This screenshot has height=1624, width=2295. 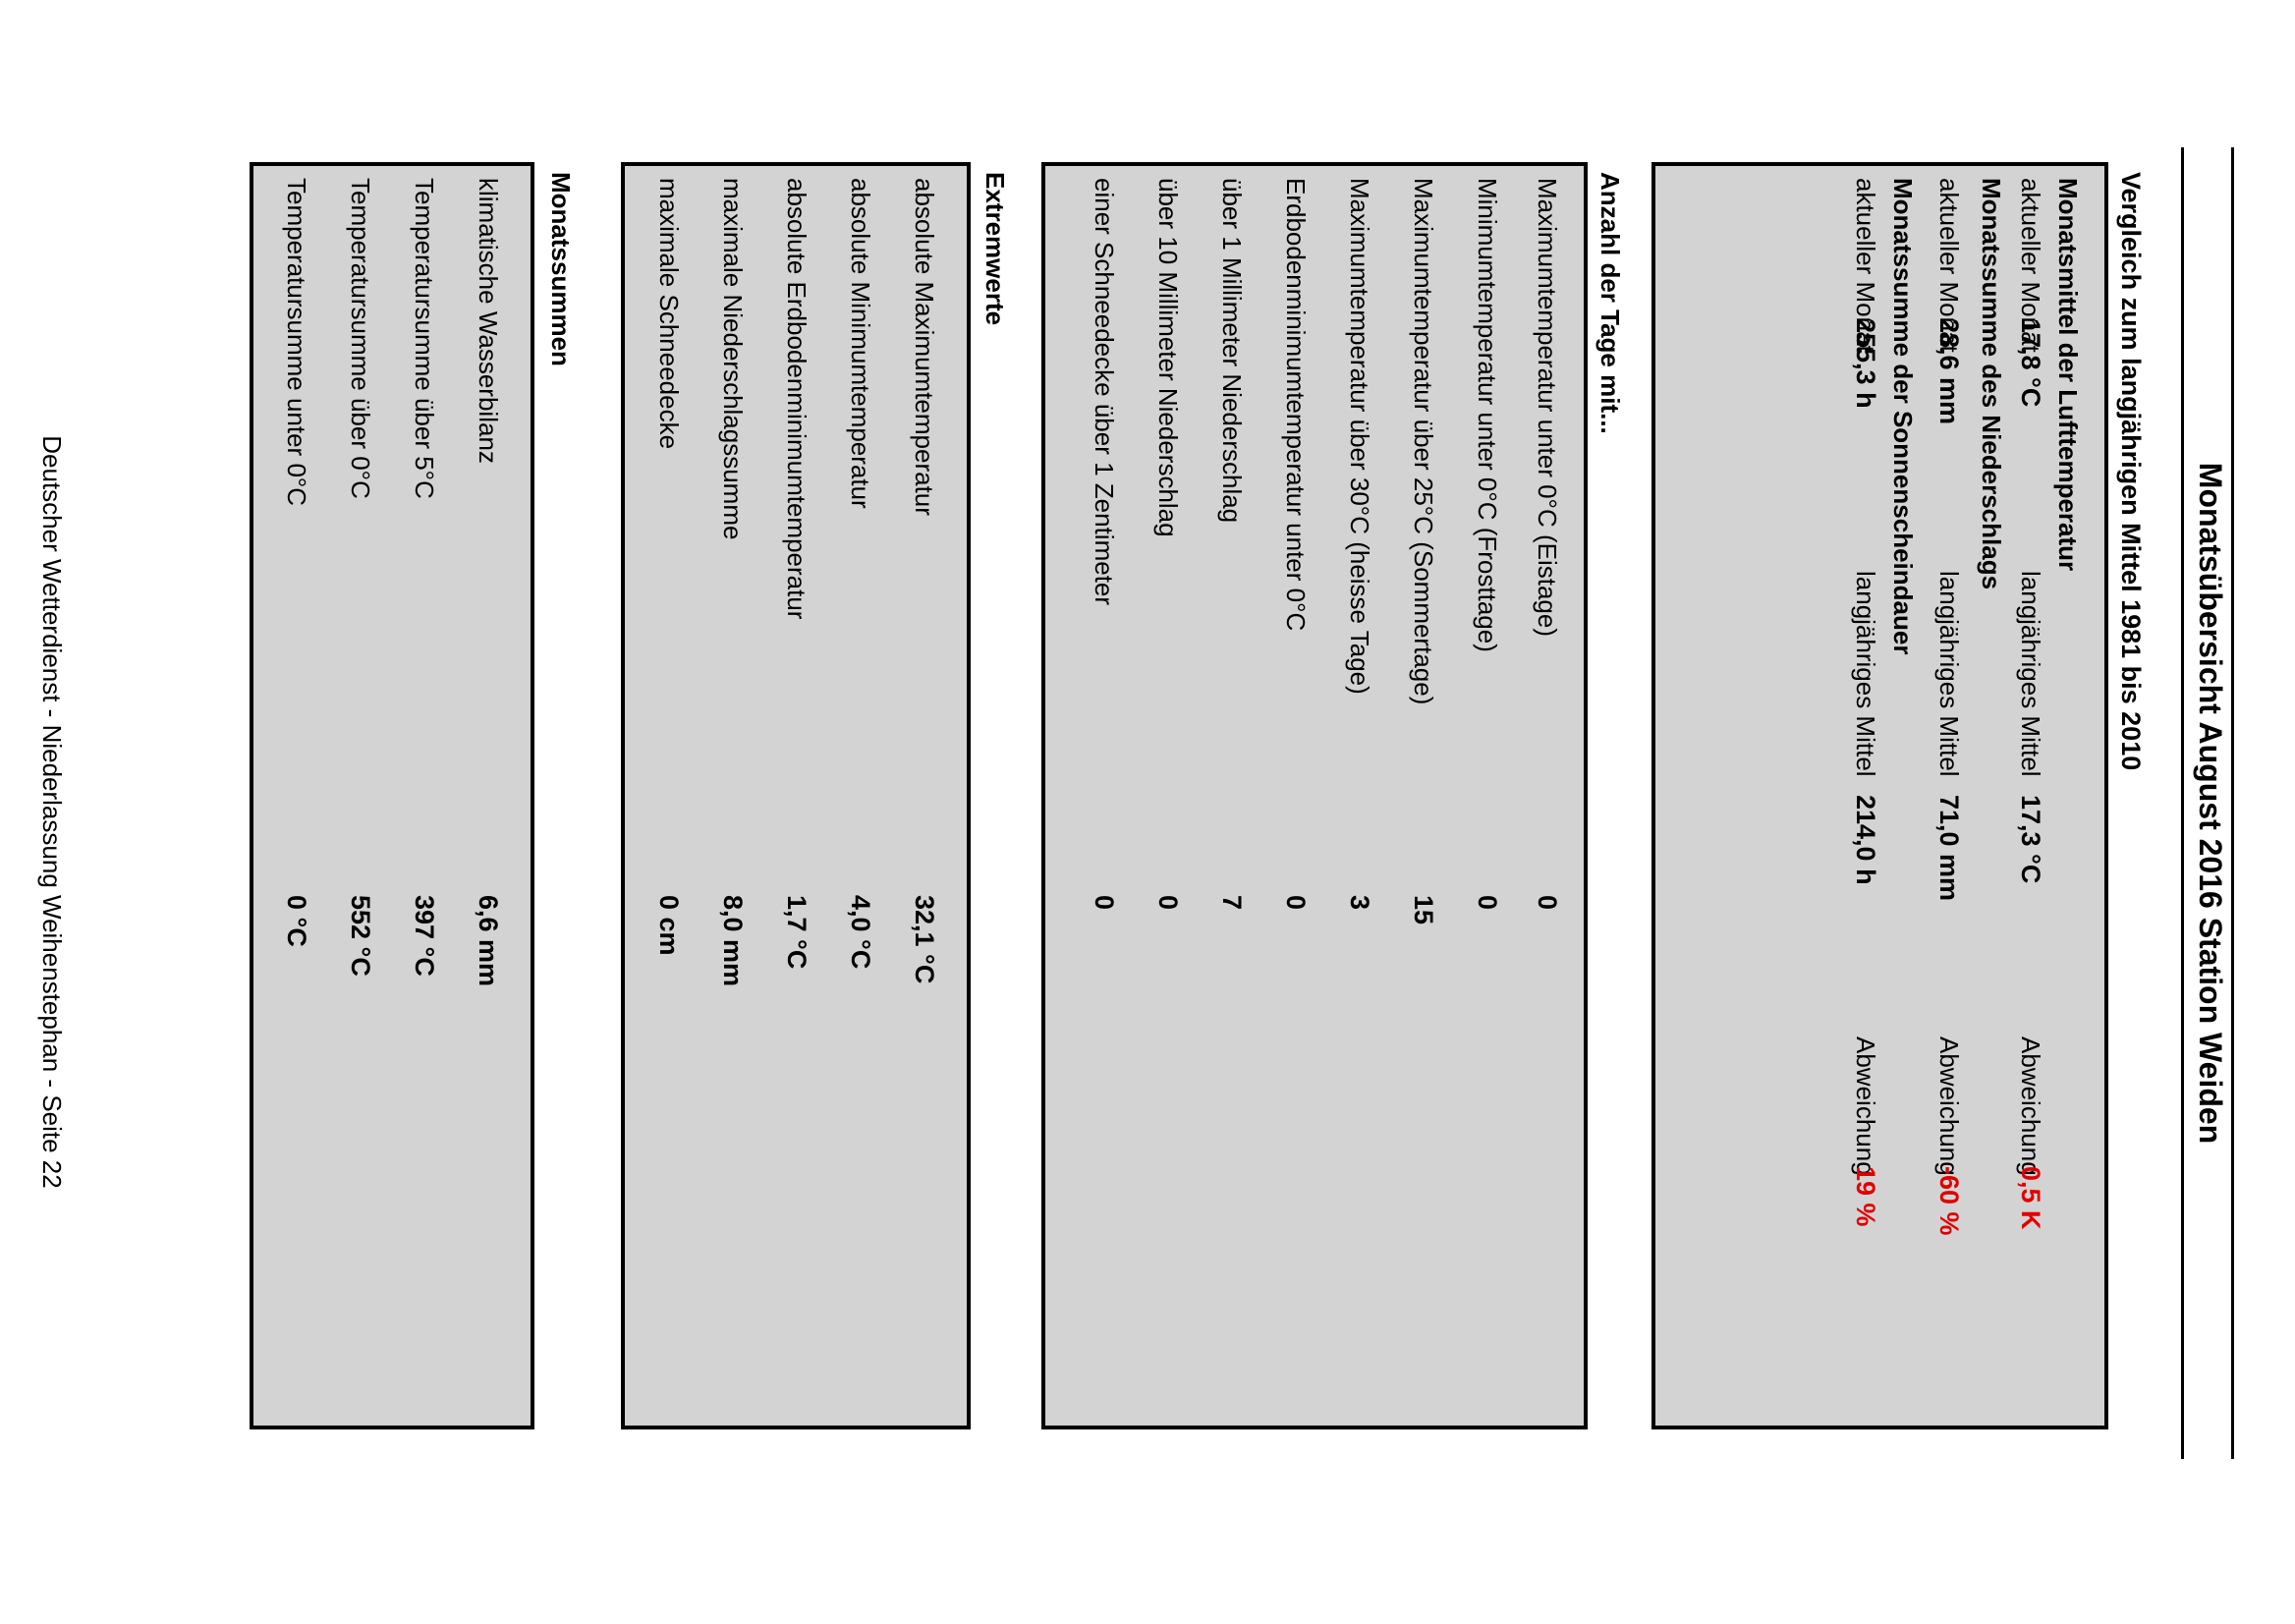 What do you see at coordinates (2031, 1106) in the screenshot?
I see `air-temp-dev-label: Abweichung` at bounding box center [2031, 1106].